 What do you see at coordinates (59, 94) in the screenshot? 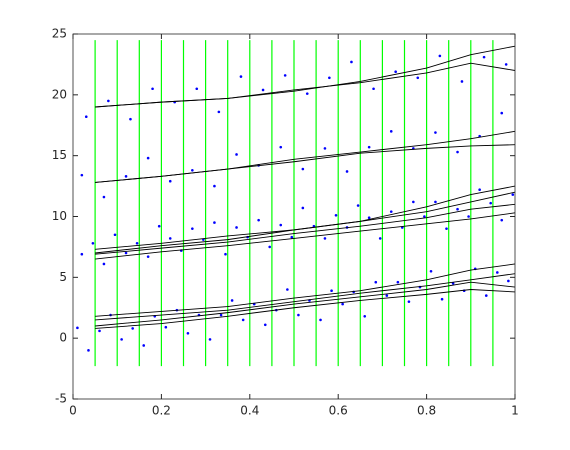
I see `y-tick-label: 20` at bounding box center [59, 94].